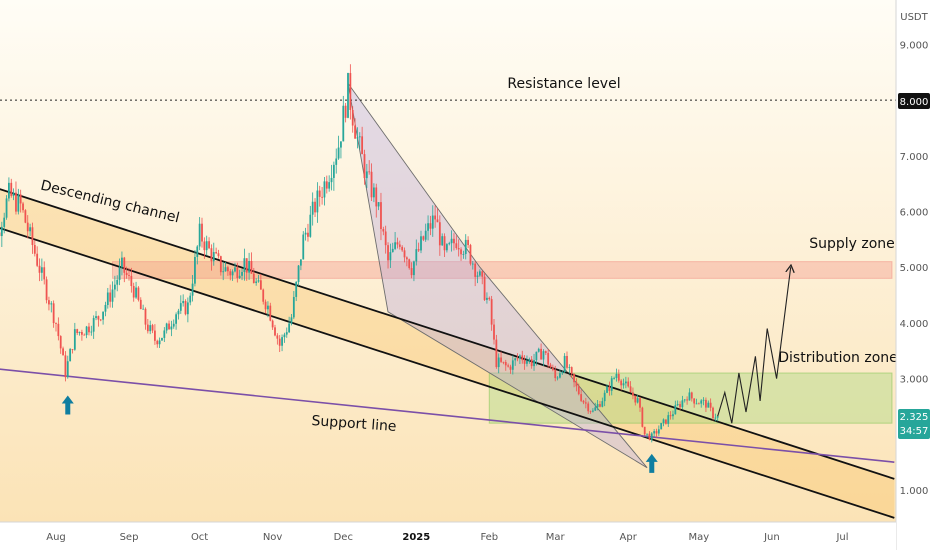 The width and height of the screenshot is (932, 550). Describe the element at coordinates (841, 537) in the screenshot. I see `x-tick-label: Jul` at that location.